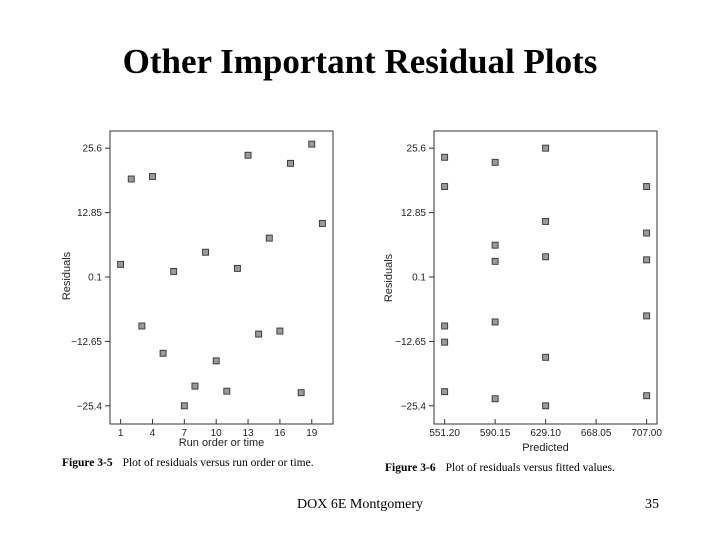 This screenshot has width=720, height=540. What do you see at coordinates (222, 443) in the screenshot?
I see `x-axis-label: Run order or time` at bounding box center [222, 443].